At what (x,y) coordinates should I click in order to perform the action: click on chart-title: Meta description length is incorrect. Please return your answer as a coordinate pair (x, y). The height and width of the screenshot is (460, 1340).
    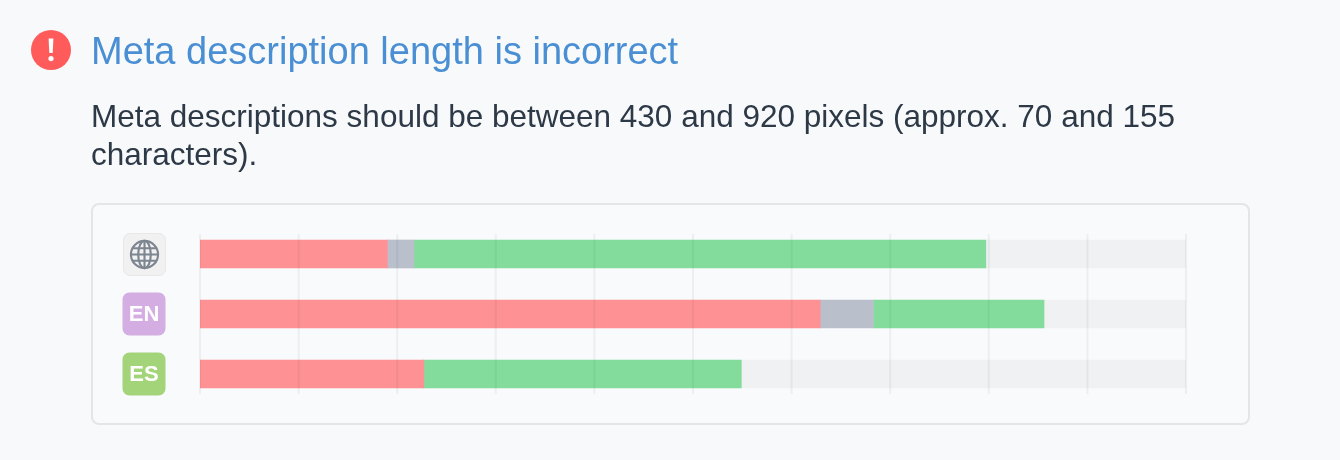
    Looking at the image, I should click on (385, 51).